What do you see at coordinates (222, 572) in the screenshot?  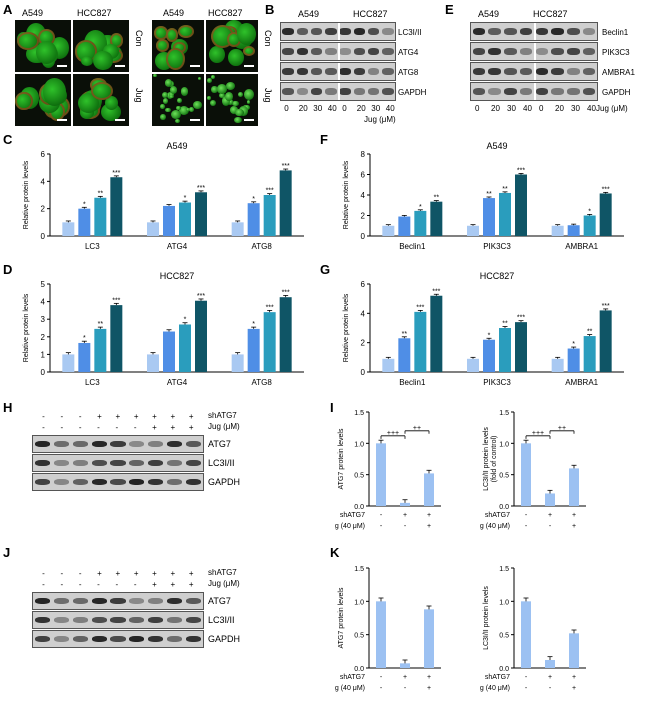 I see `blot-j-shatg7-label: shATG7` at bounding box center [222, 572].